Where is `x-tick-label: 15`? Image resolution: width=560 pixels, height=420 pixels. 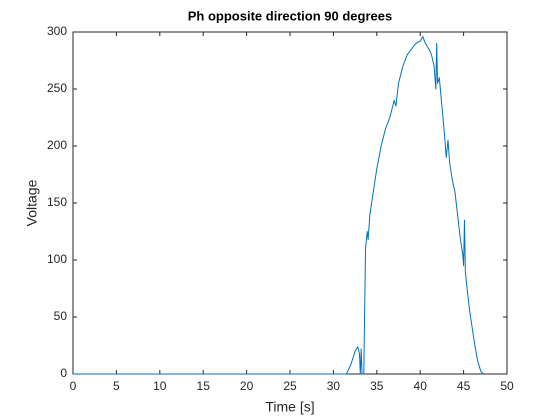
x-tick-label: 15 is located at coordinates (204, 386).